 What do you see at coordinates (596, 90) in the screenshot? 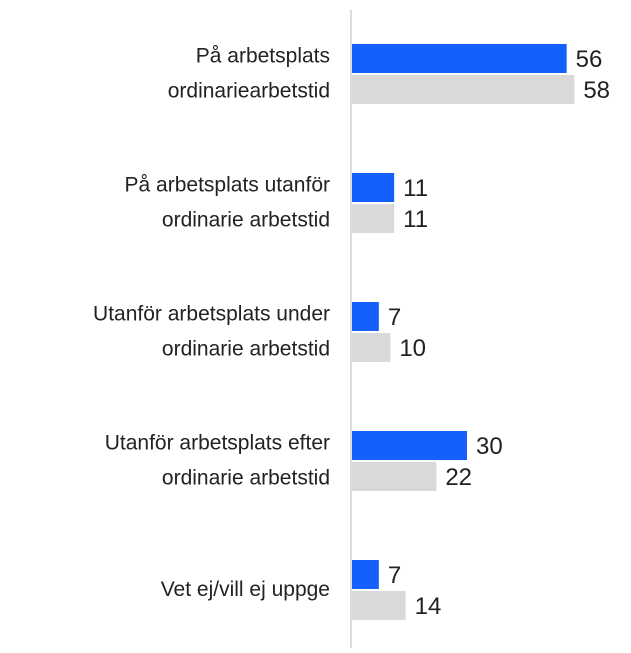
I see `value-label: 58` at bounding box center [596, 90].